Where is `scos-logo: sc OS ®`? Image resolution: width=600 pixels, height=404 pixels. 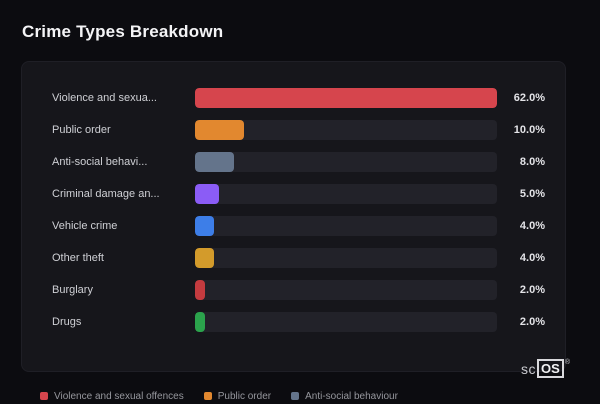 scos-logo: sc OS ® is located at coordinates (545, 368).